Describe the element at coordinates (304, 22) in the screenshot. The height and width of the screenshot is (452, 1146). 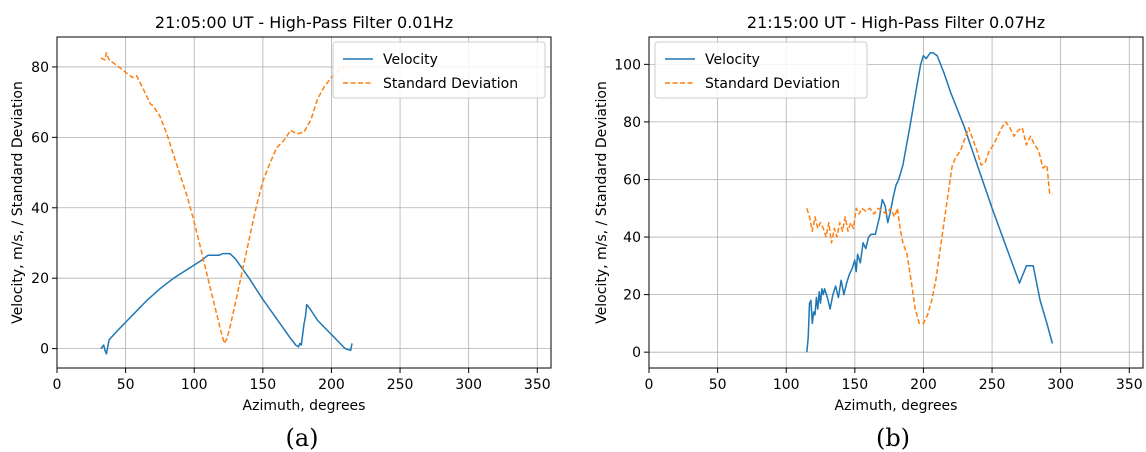
I see `chart-title: 21:05:00 UT - High-Pass Filter 0.01Hz` at that location.